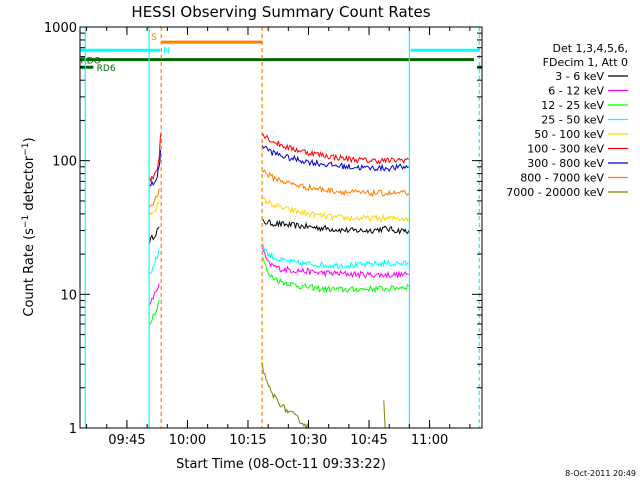 Image resolution: width=640 pixels, height=480 pixels. What do you see at coordinates (154, 38) in the screenshot?
I see `flag-label-s: S` at bounding box center [154, 38].